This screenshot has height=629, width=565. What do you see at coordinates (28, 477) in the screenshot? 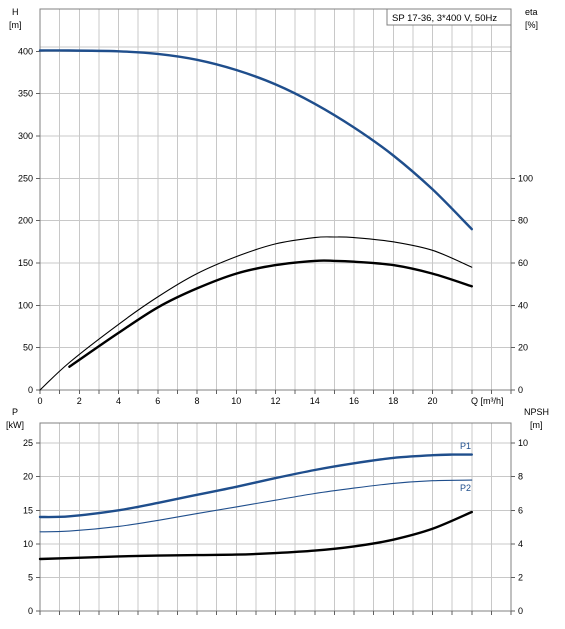
I see `y-left-tick-label: 20` at bounding box center [28, 477].